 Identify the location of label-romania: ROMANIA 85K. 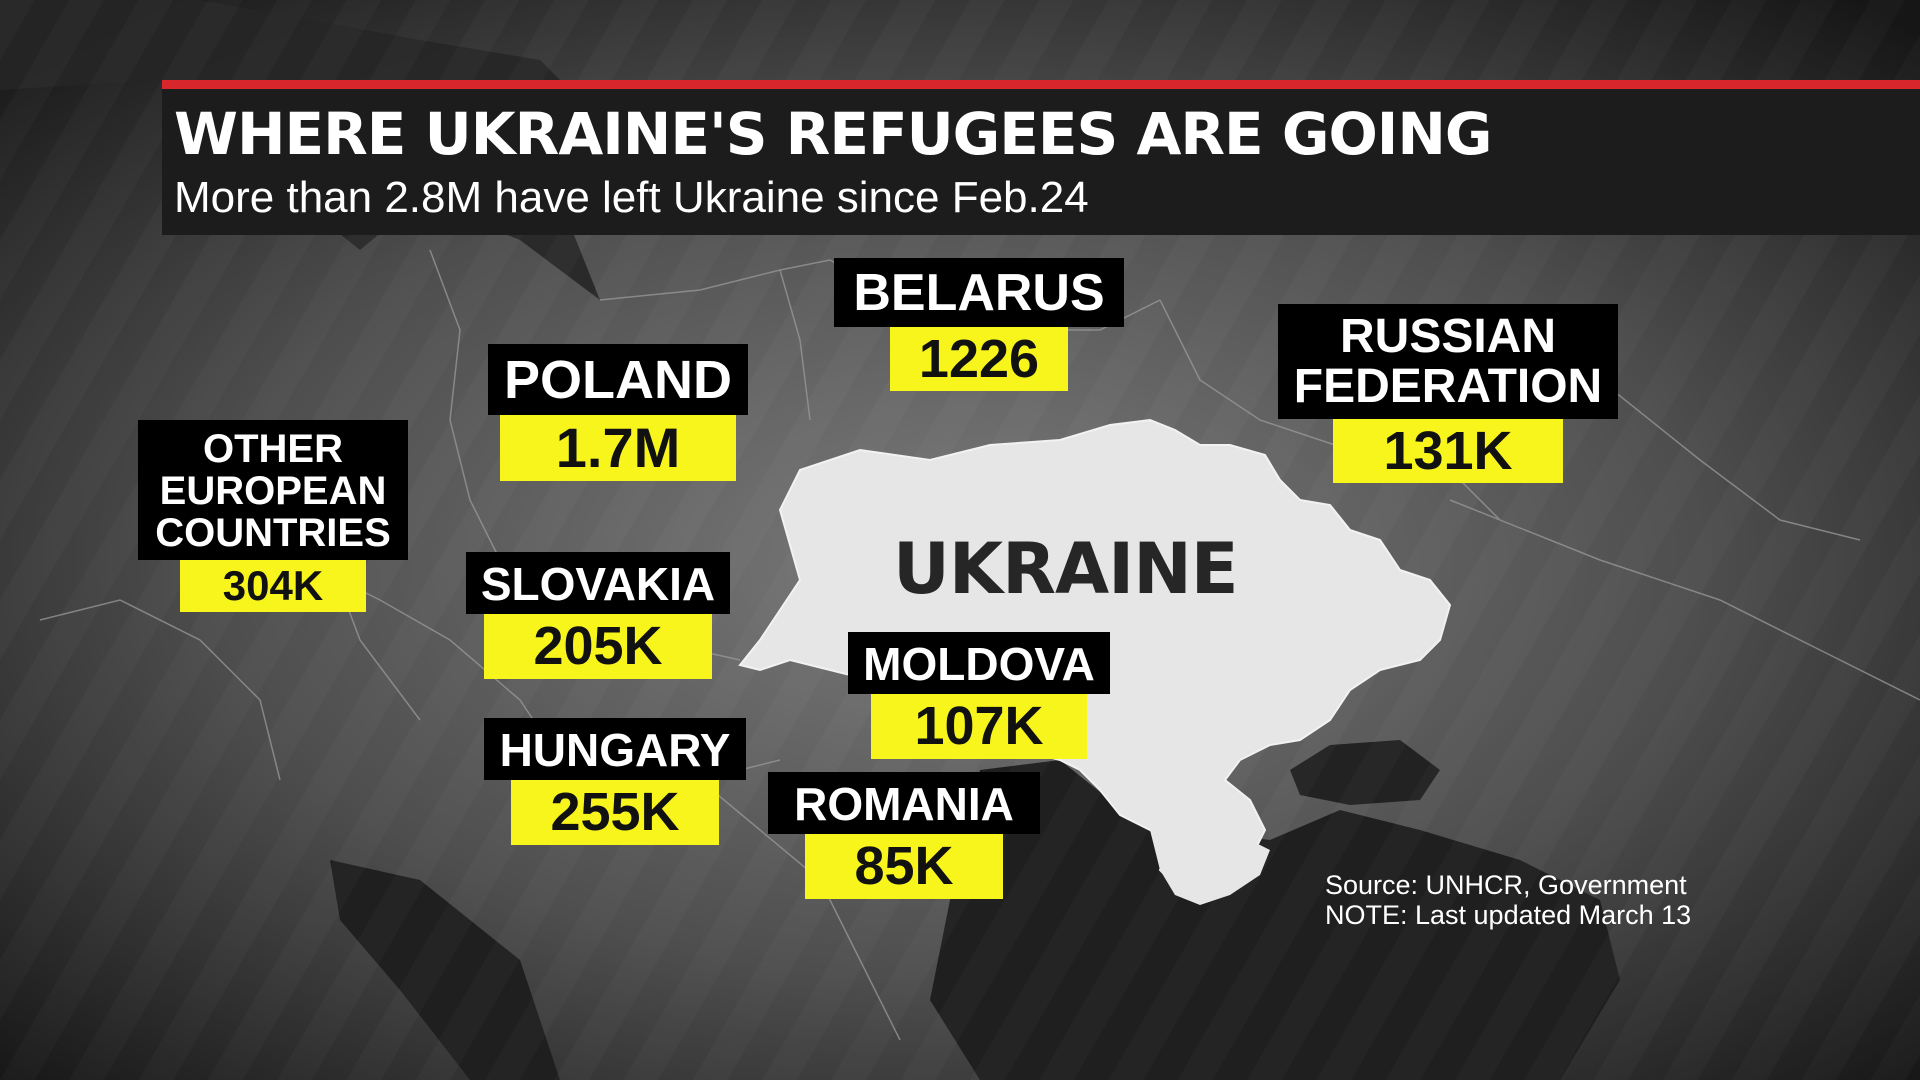
(904, 835).